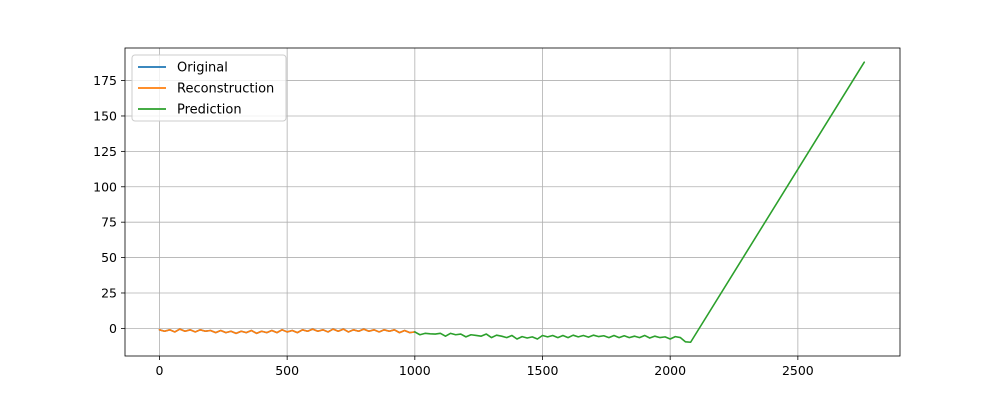 The height and width of the screenshot is (400, 1000). Describe the element at coordinates (109, 292) in the screenshot. I see `y-tick-label: 25` at that location.